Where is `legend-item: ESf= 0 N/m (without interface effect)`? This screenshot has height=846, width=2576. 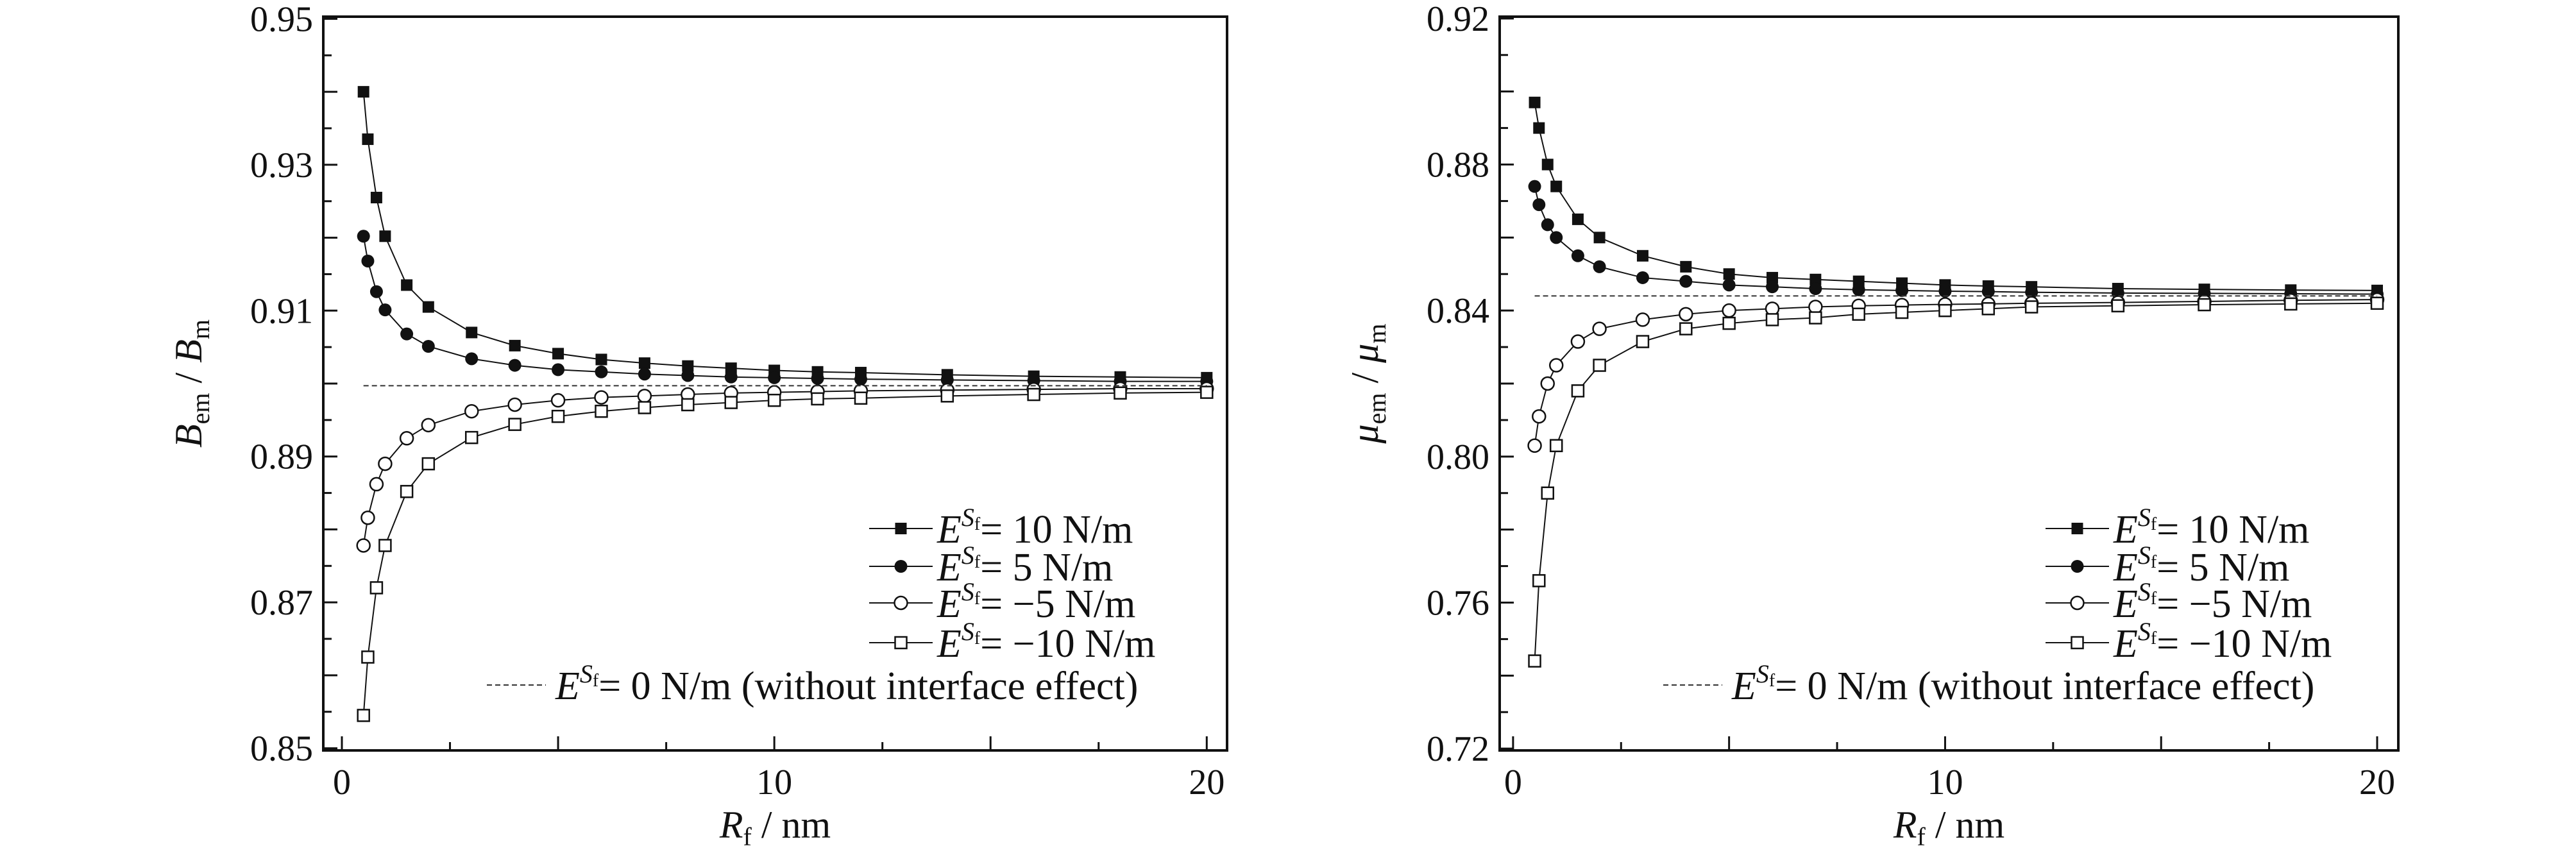 legend-item: ESf= 0 N/m (without interface effect) is located at coordinates (812, 683).